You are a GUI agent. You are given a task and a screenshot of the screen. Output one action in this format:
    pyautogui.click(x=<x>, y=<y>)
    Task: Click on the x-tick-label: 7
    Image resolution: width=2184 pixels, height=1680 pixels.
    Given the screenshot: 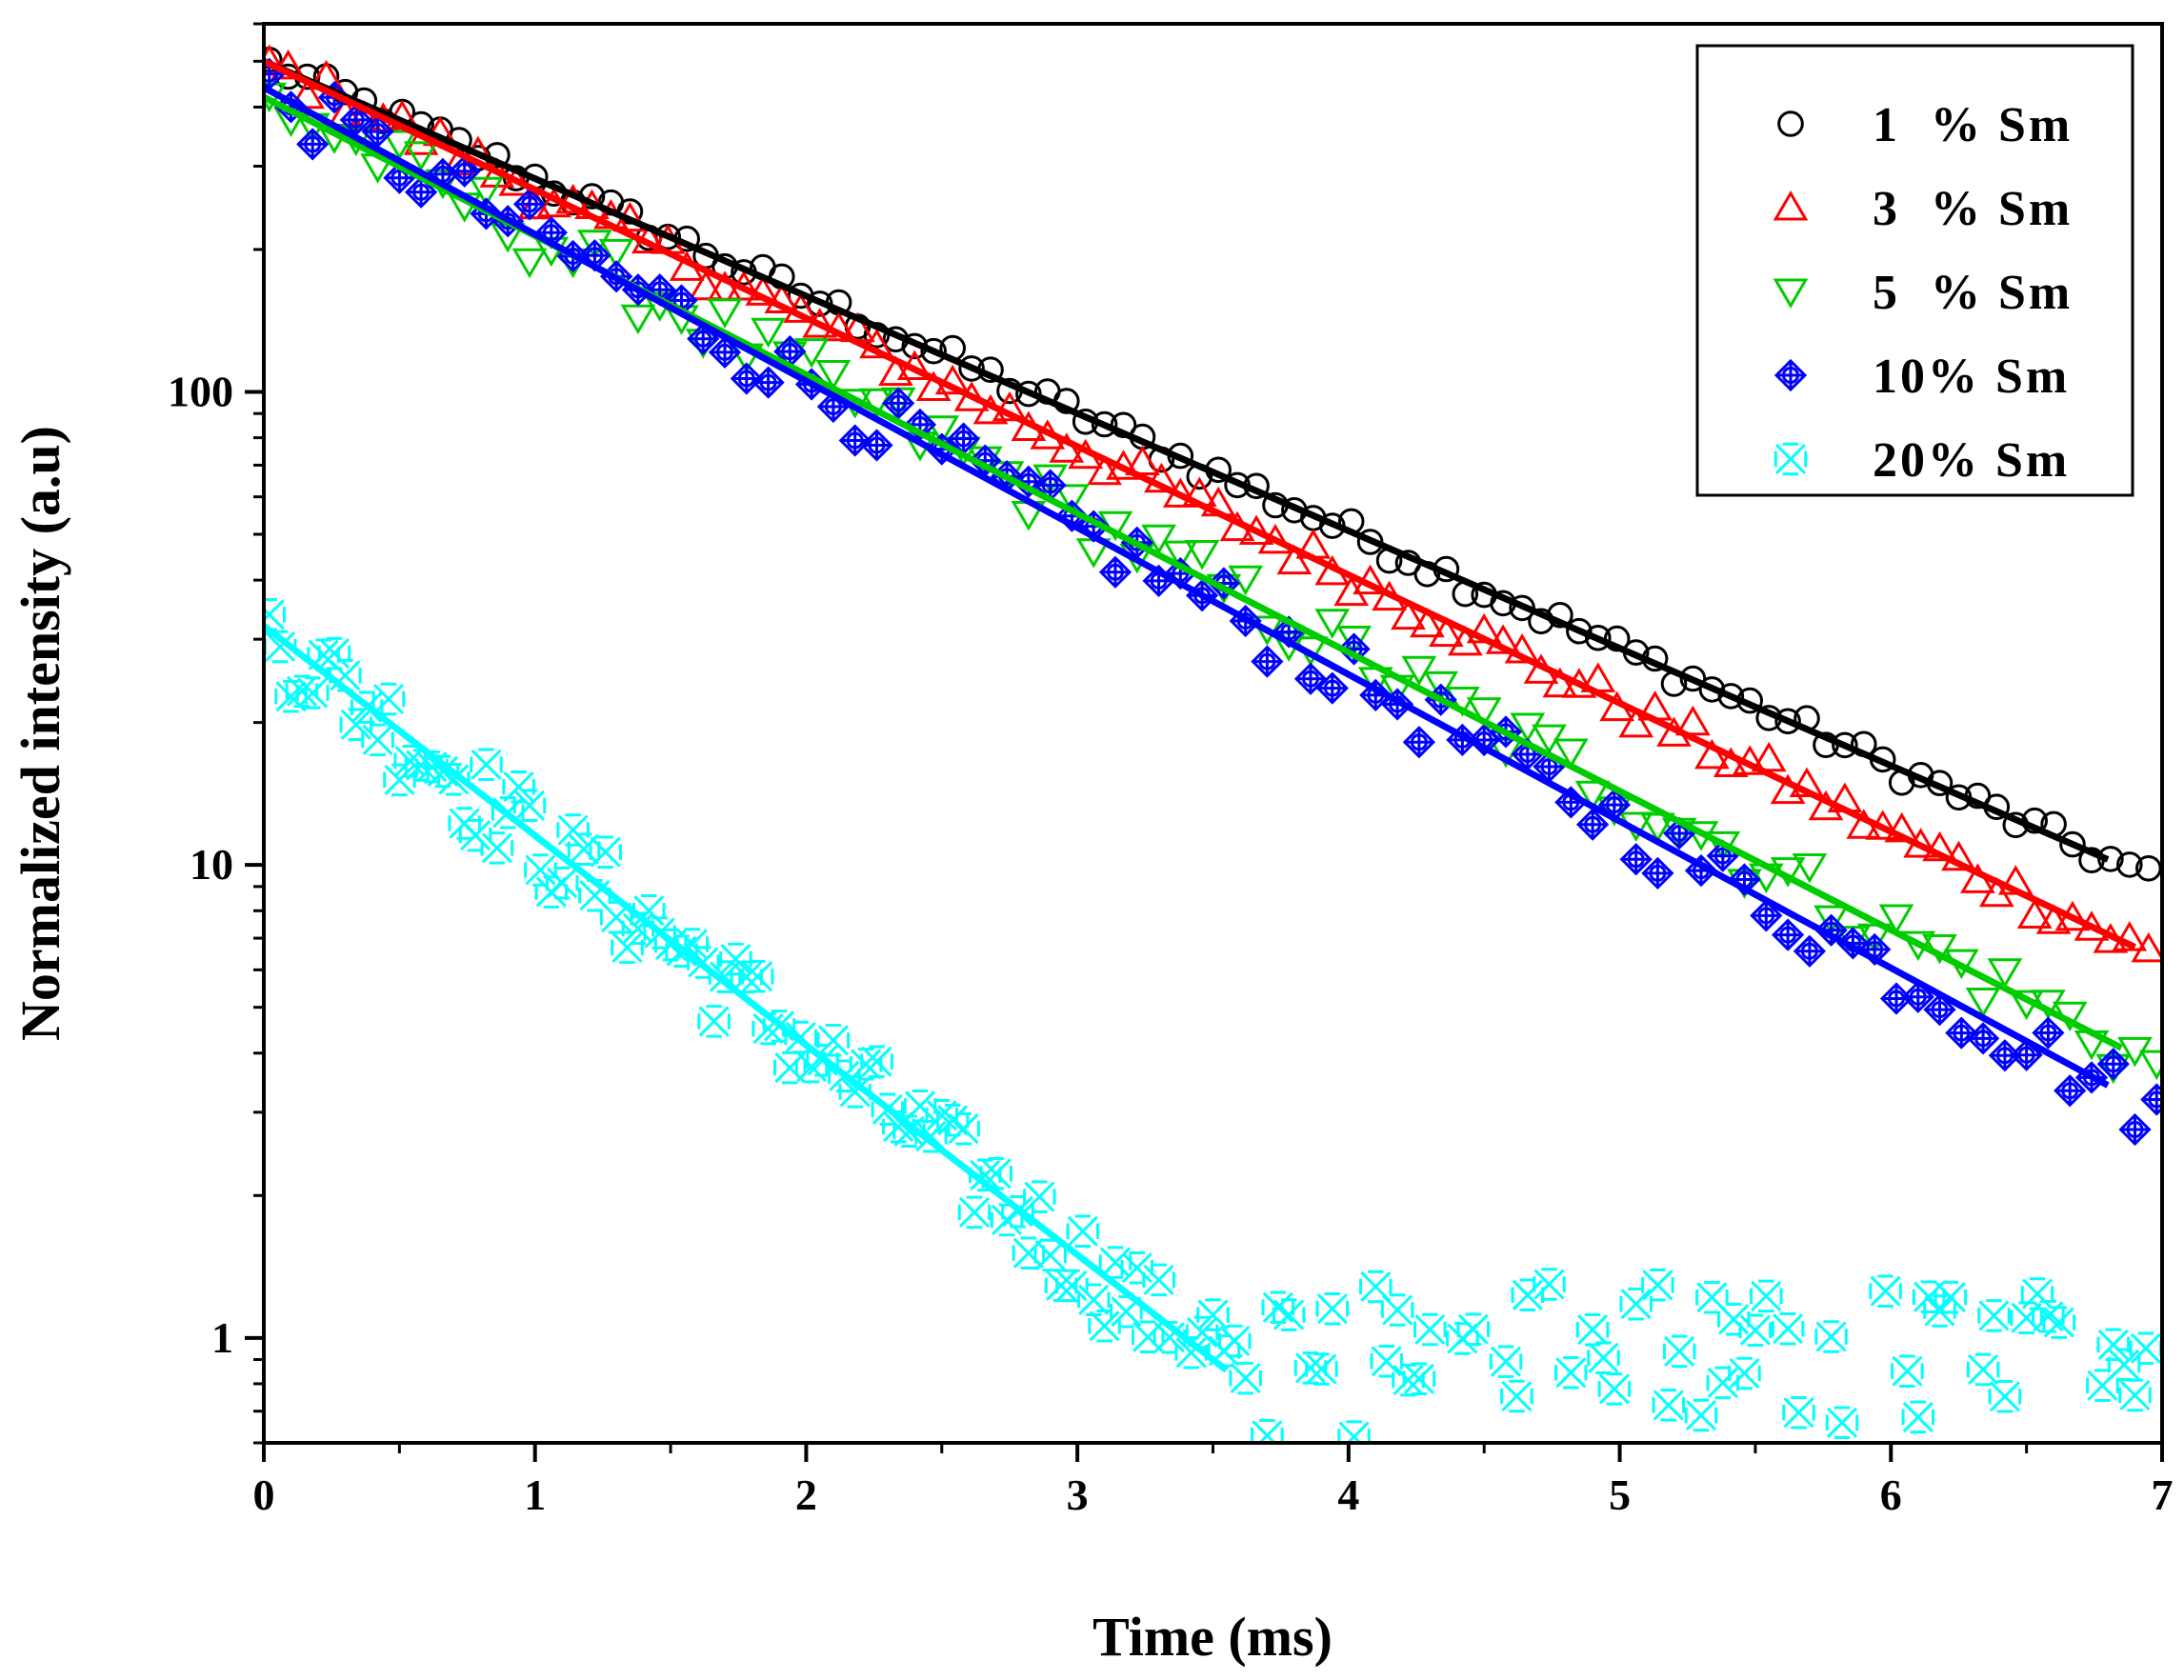 What is the action you would take?
    pyautogui.click(x=2163, y=1494)
    